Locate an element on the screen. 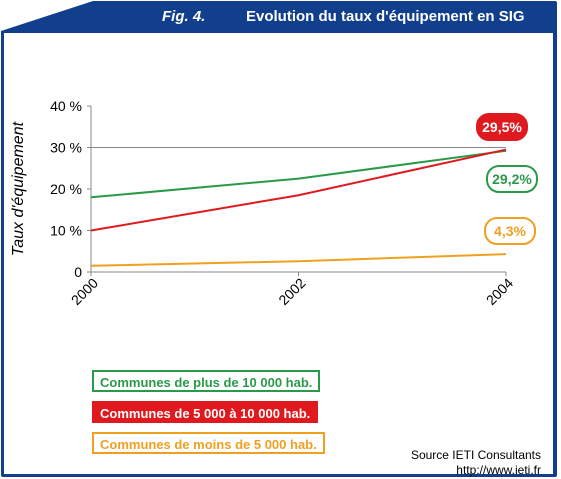 Image resolution: width=561 pixels, height=479 pixels. legend-label: Communes de plus de 10 000 hab. is located at coordinates (206, 382).